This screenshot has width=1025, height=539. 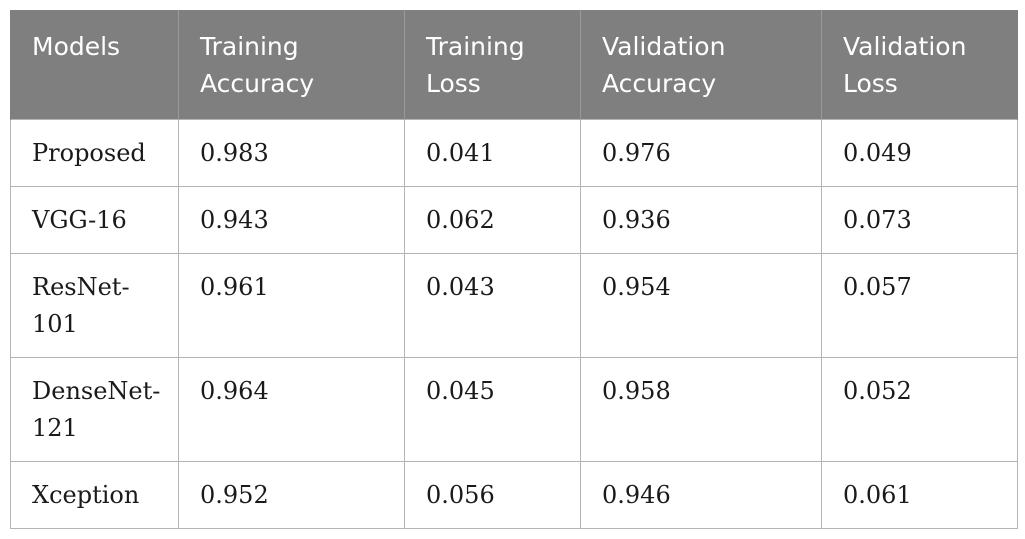 What do you see at coordinates (701, 153) in the screenshot?
I see `cell-validation-accuracy: 0.976` at bounding box center [701, 153].